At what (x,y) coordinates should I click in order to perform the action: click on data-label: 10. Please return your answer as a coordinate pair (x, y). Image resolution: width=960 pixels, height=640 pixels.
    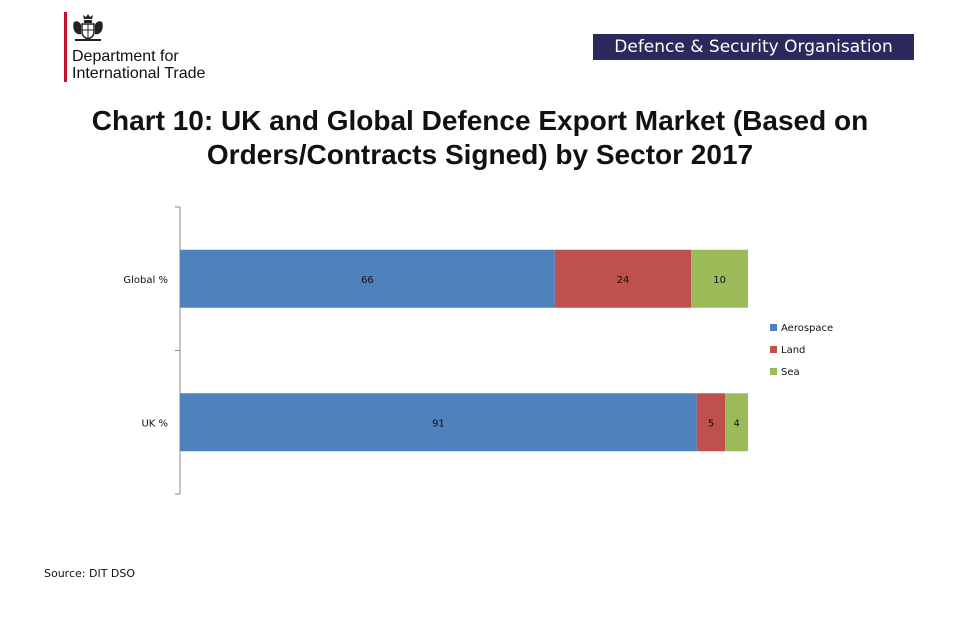
    Looking at the image, I should click on (719, 280).